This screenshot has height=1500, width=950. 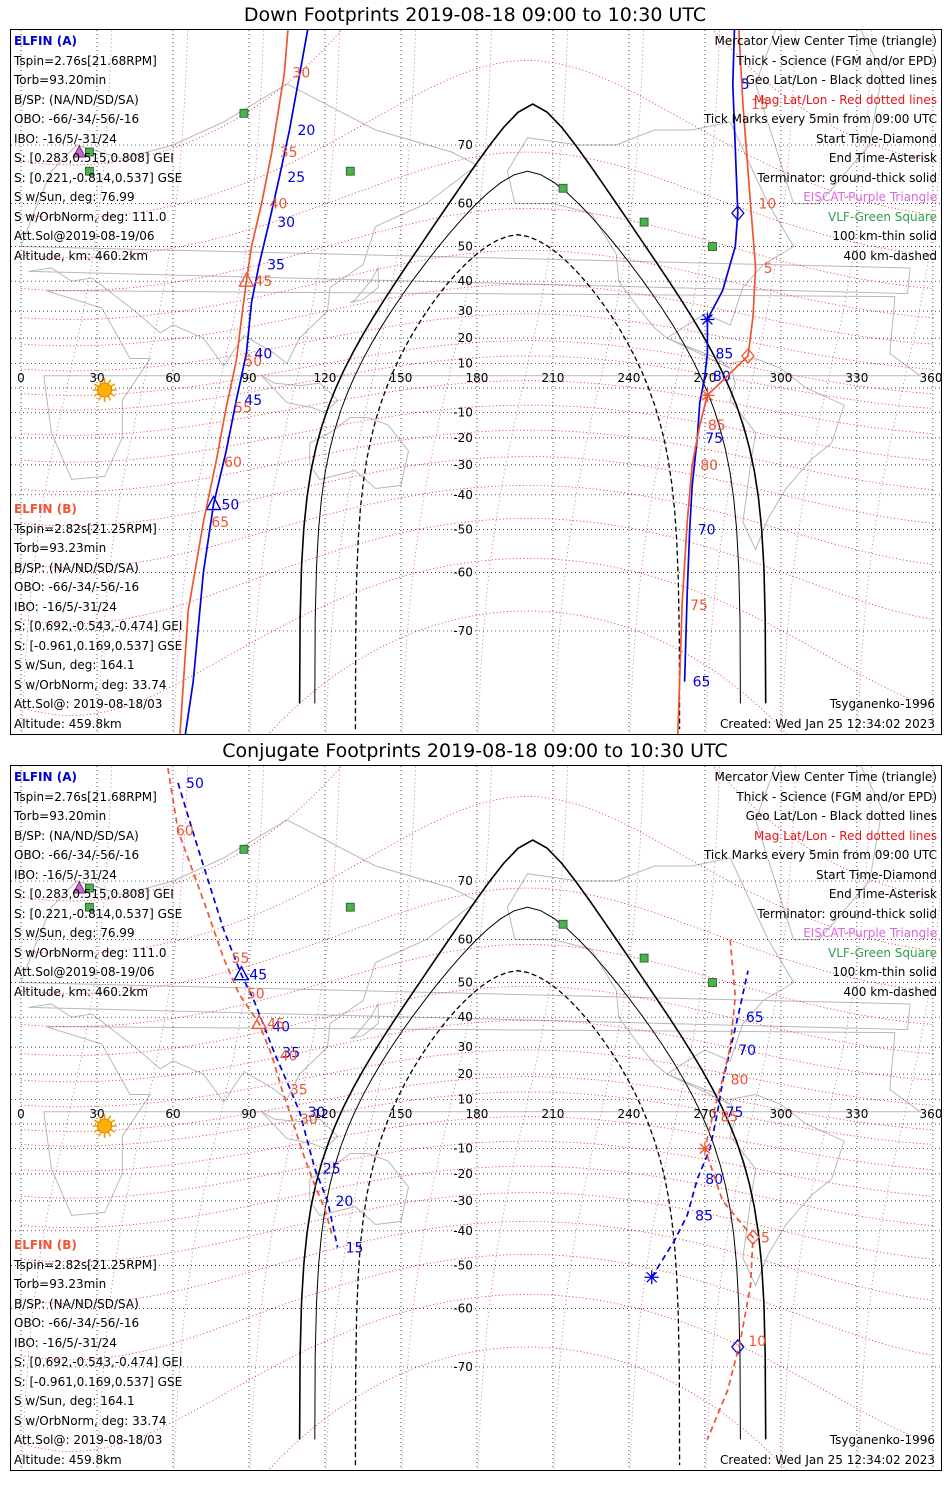 I want to click on start-diamond, so click(x=753, y=1237).